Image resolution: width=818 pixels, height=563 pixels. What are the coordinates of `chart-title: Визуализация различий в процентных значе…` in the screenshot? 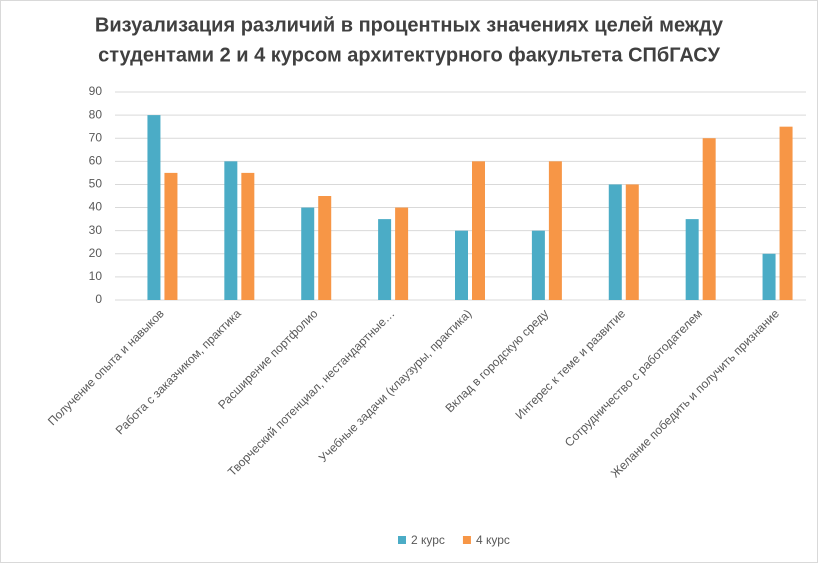 It's located at (409, 25).